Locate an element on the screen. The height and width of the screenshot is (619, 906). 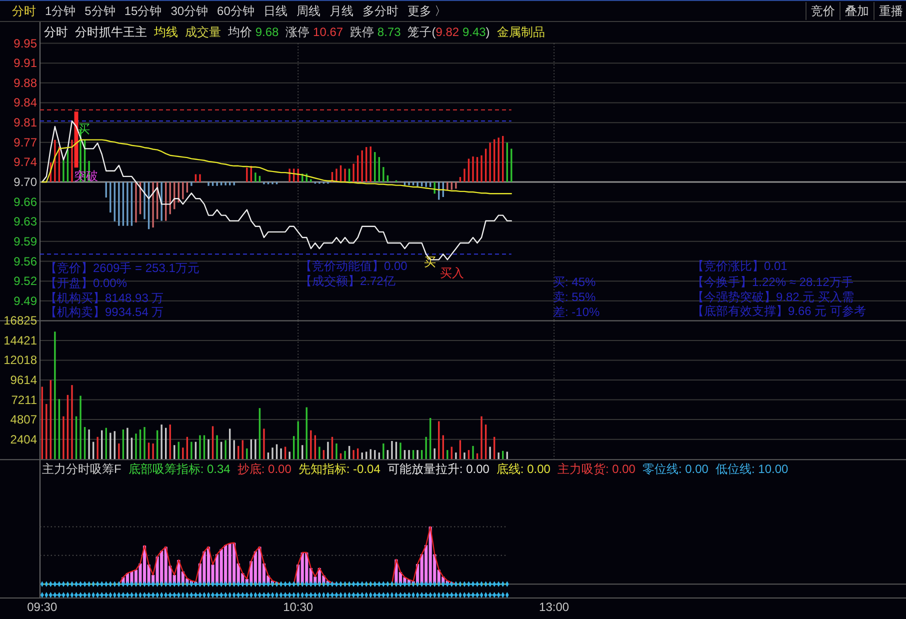
x-tick-label: 09:30 is located at coordinates (42, 607).